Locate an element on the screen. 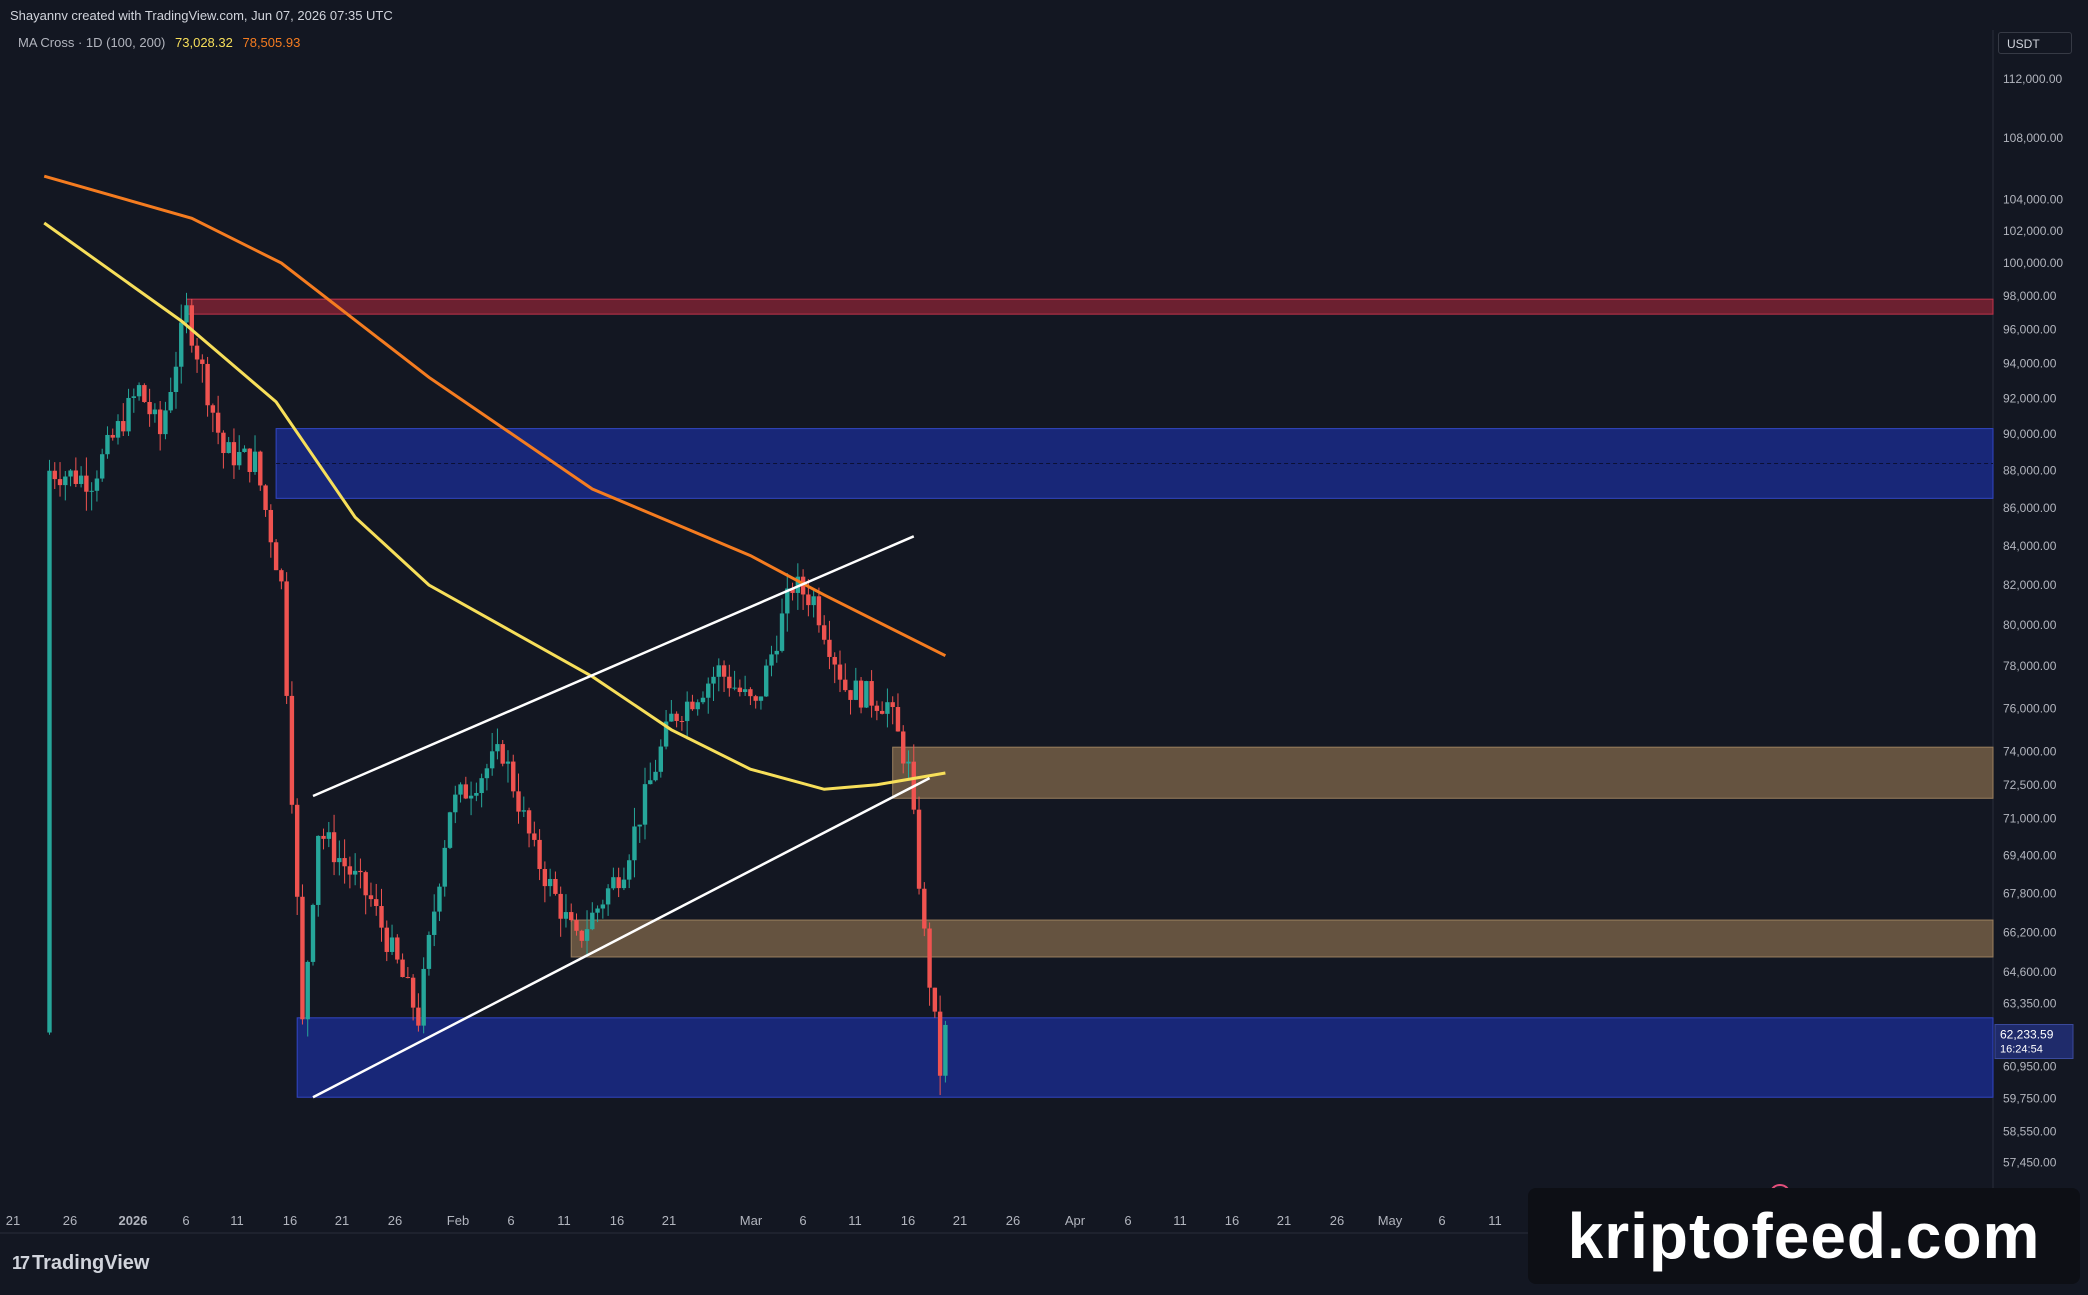 The width and height of the screenshot is (2088, 1295). price-tick-label: 96,000.00 is located at coordinates (2030, 329).